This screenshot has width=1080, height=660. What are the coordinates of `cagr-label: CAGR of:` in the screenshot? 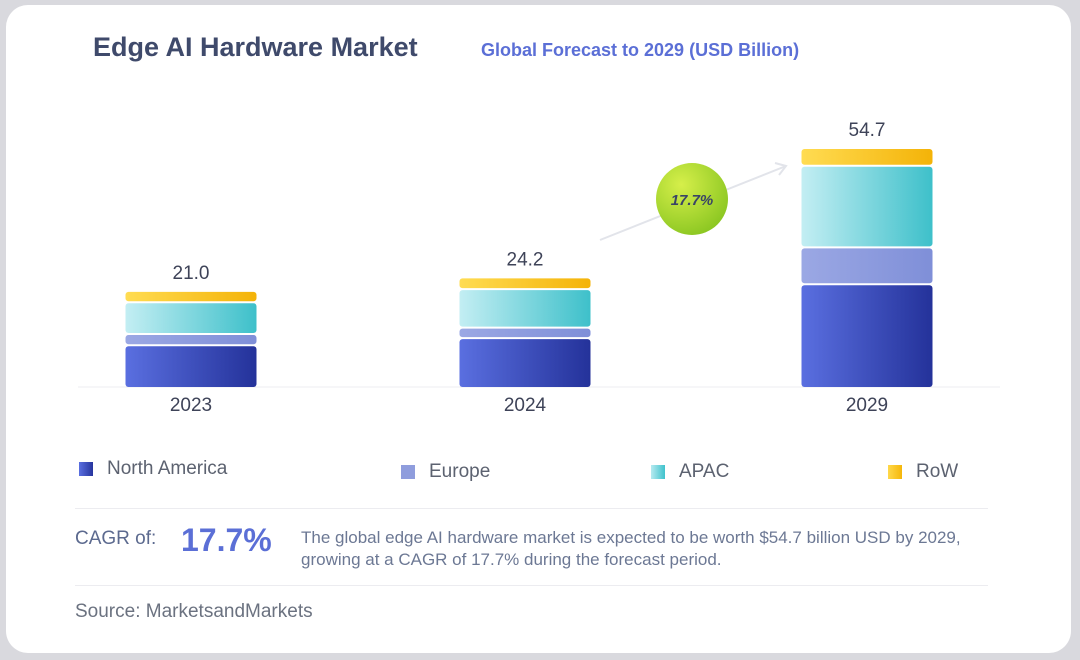 It's located at (116, 538).